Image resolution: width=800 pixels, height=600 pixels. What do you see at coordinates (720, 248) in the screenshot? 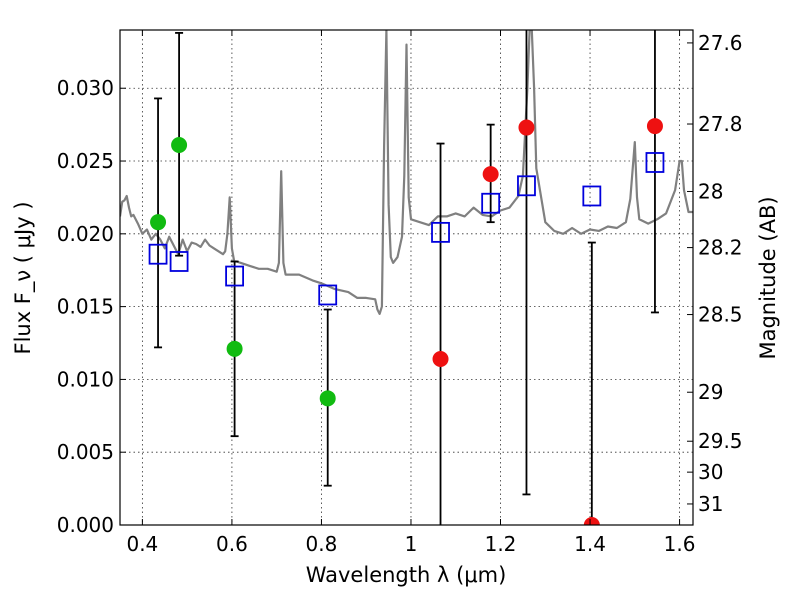
I see `mag-tick-label: 28.2` at bounding box center [720, 248].